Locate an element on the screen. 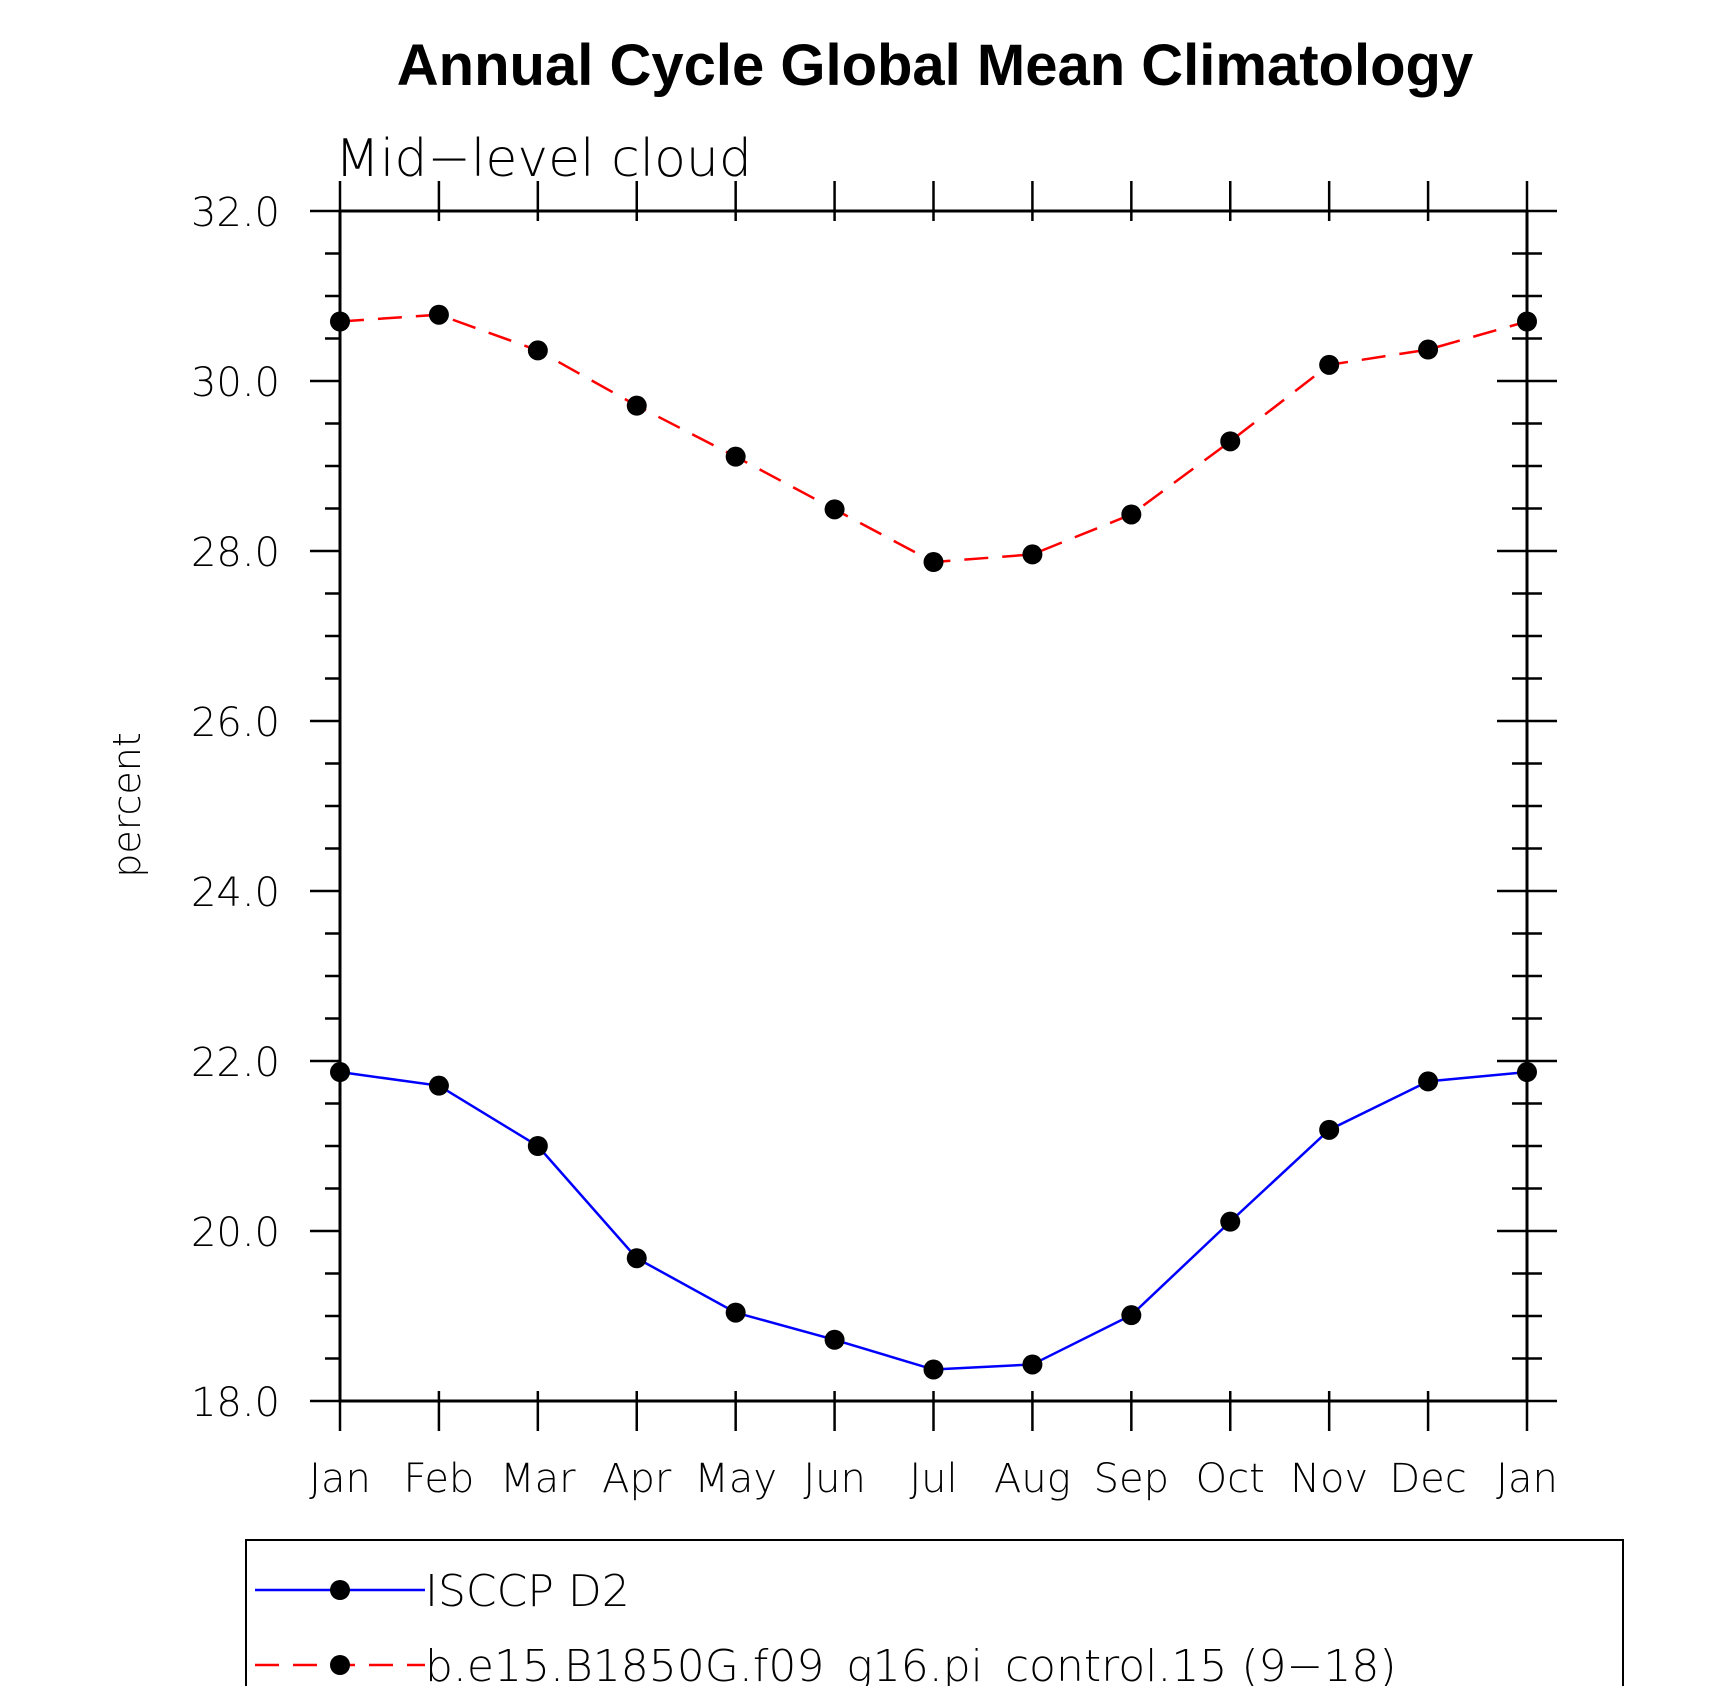 The width and height of the screenshot is (1710, 1691). x-tick-label: Feb is located at coordinates (439, 1479).